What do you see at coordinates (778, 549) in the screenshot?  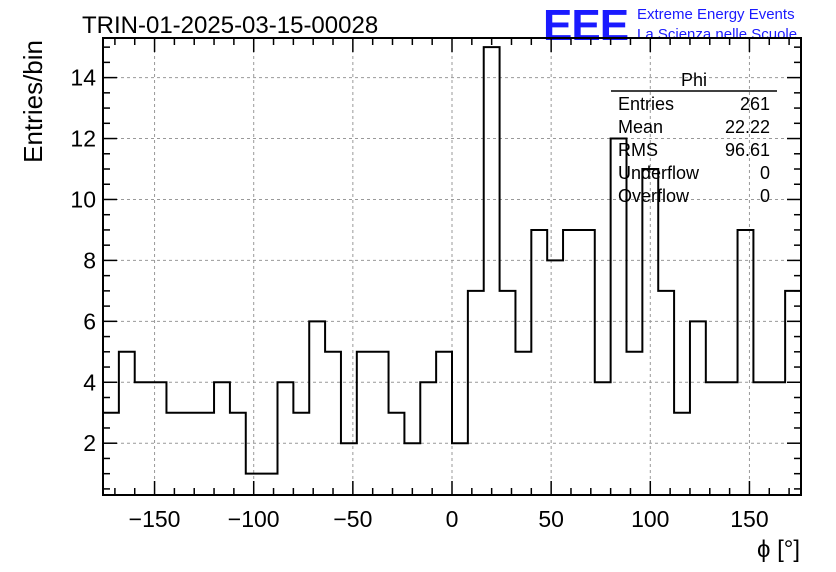 I see `x-axis-label: ϕ [°]` at bounding box center [778, 549].